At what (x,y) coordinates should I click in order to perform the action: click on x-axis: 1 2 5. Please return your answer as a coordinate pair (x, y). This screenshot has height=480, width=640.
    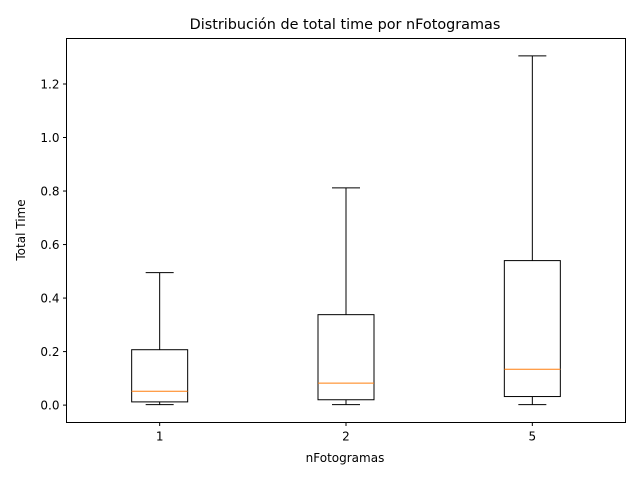
    Looking at the image, I should click on (346, 433).